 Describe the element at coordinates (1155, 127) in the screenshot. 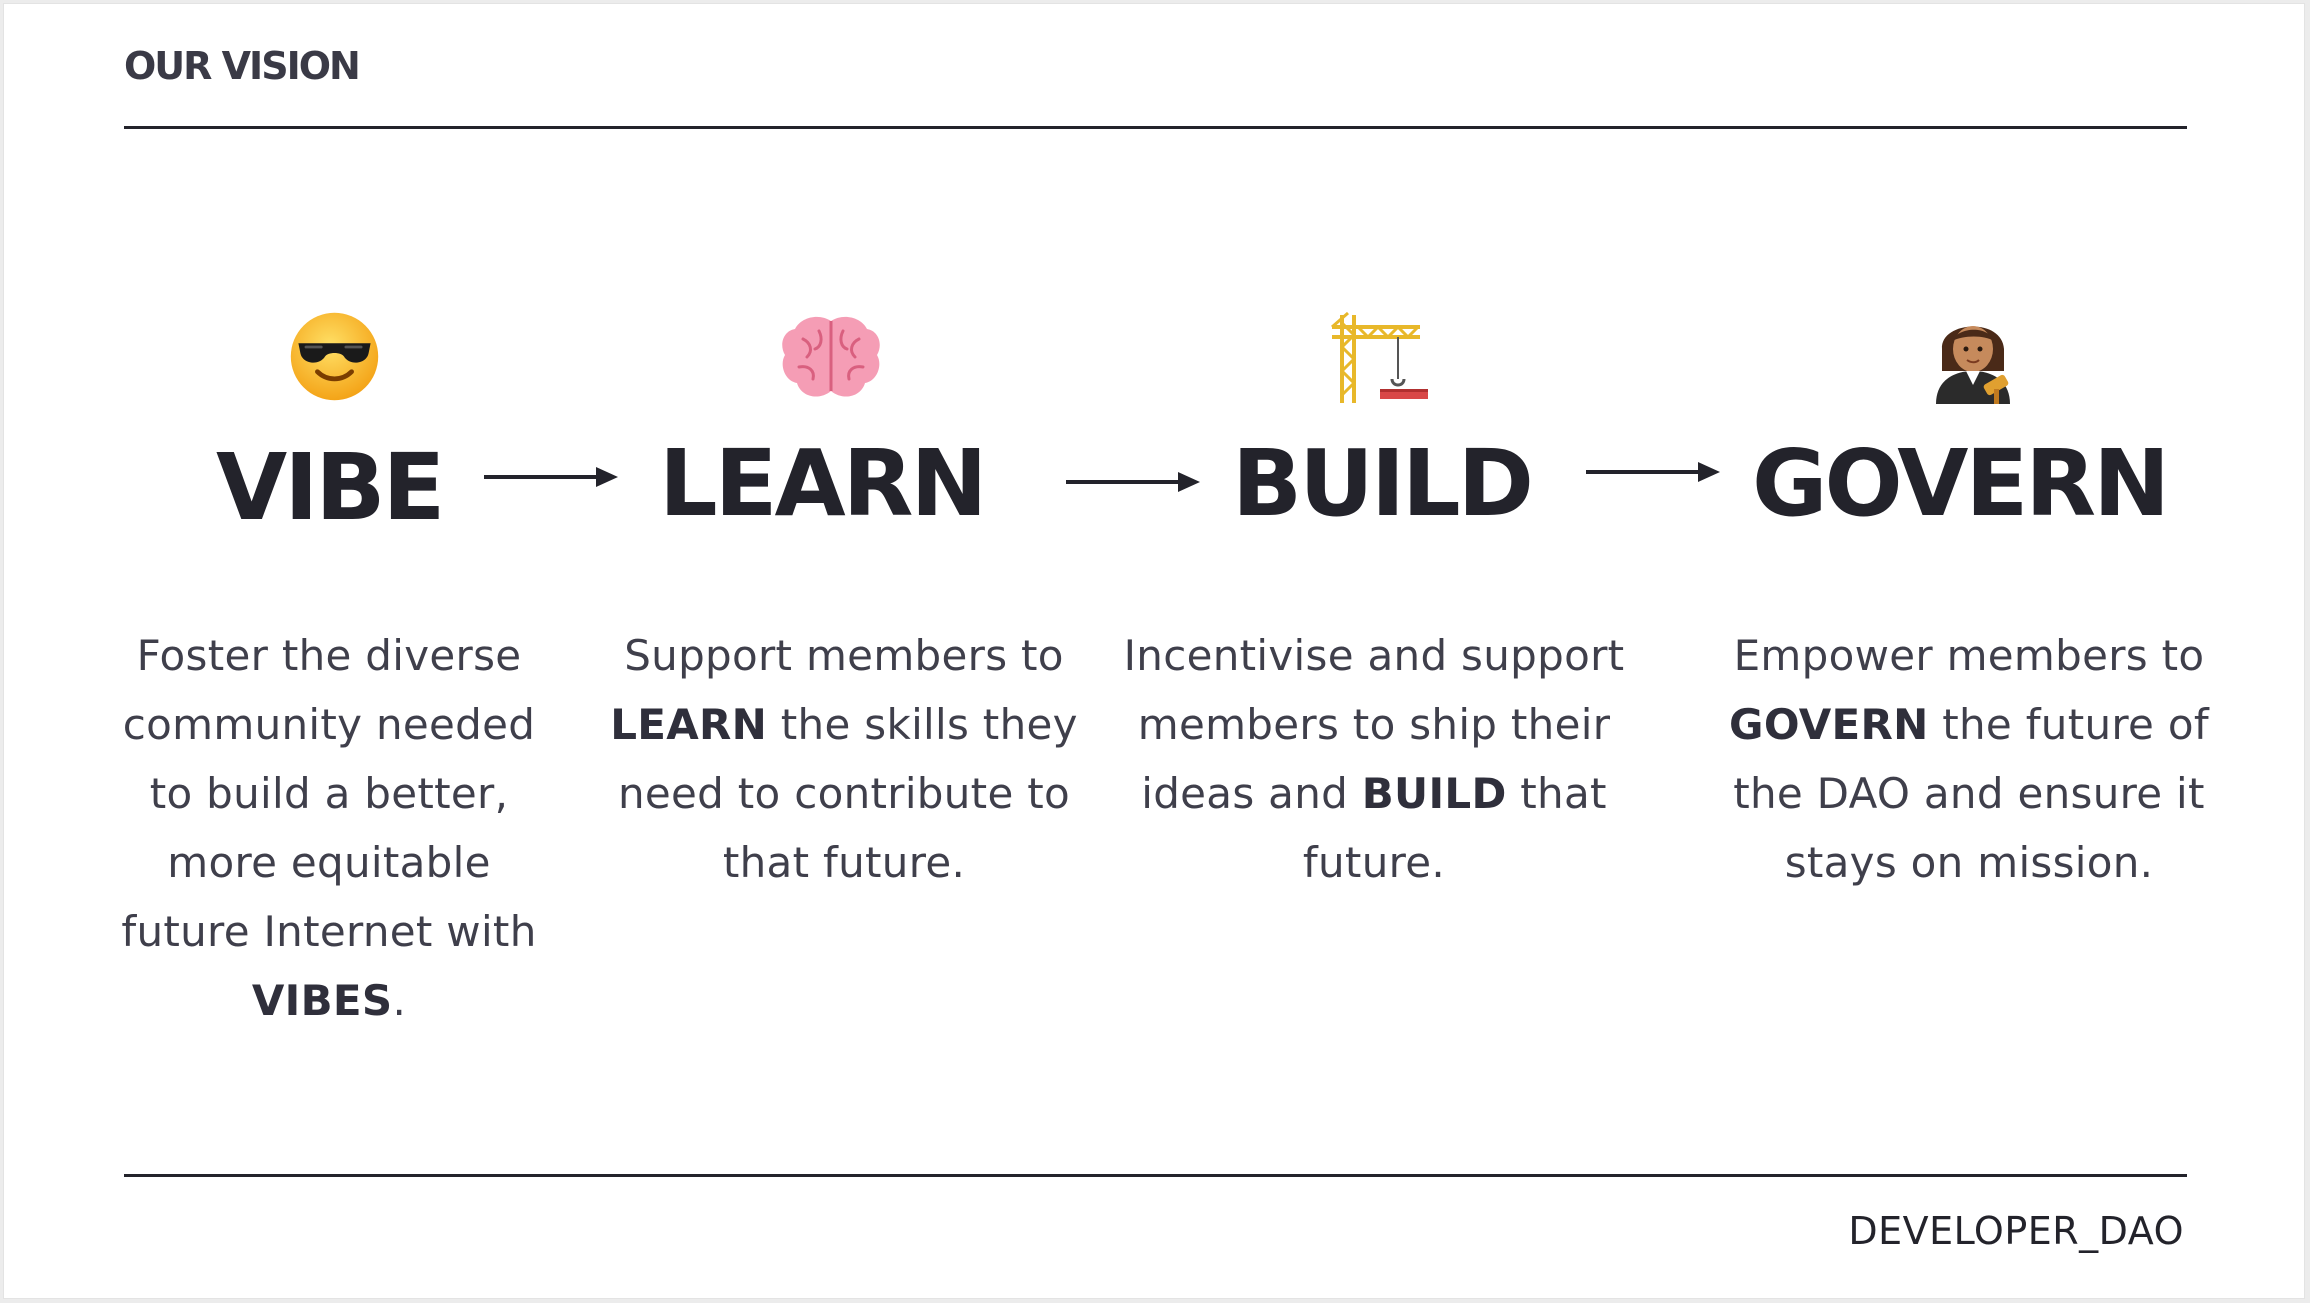

I see `top-divider` at that location.